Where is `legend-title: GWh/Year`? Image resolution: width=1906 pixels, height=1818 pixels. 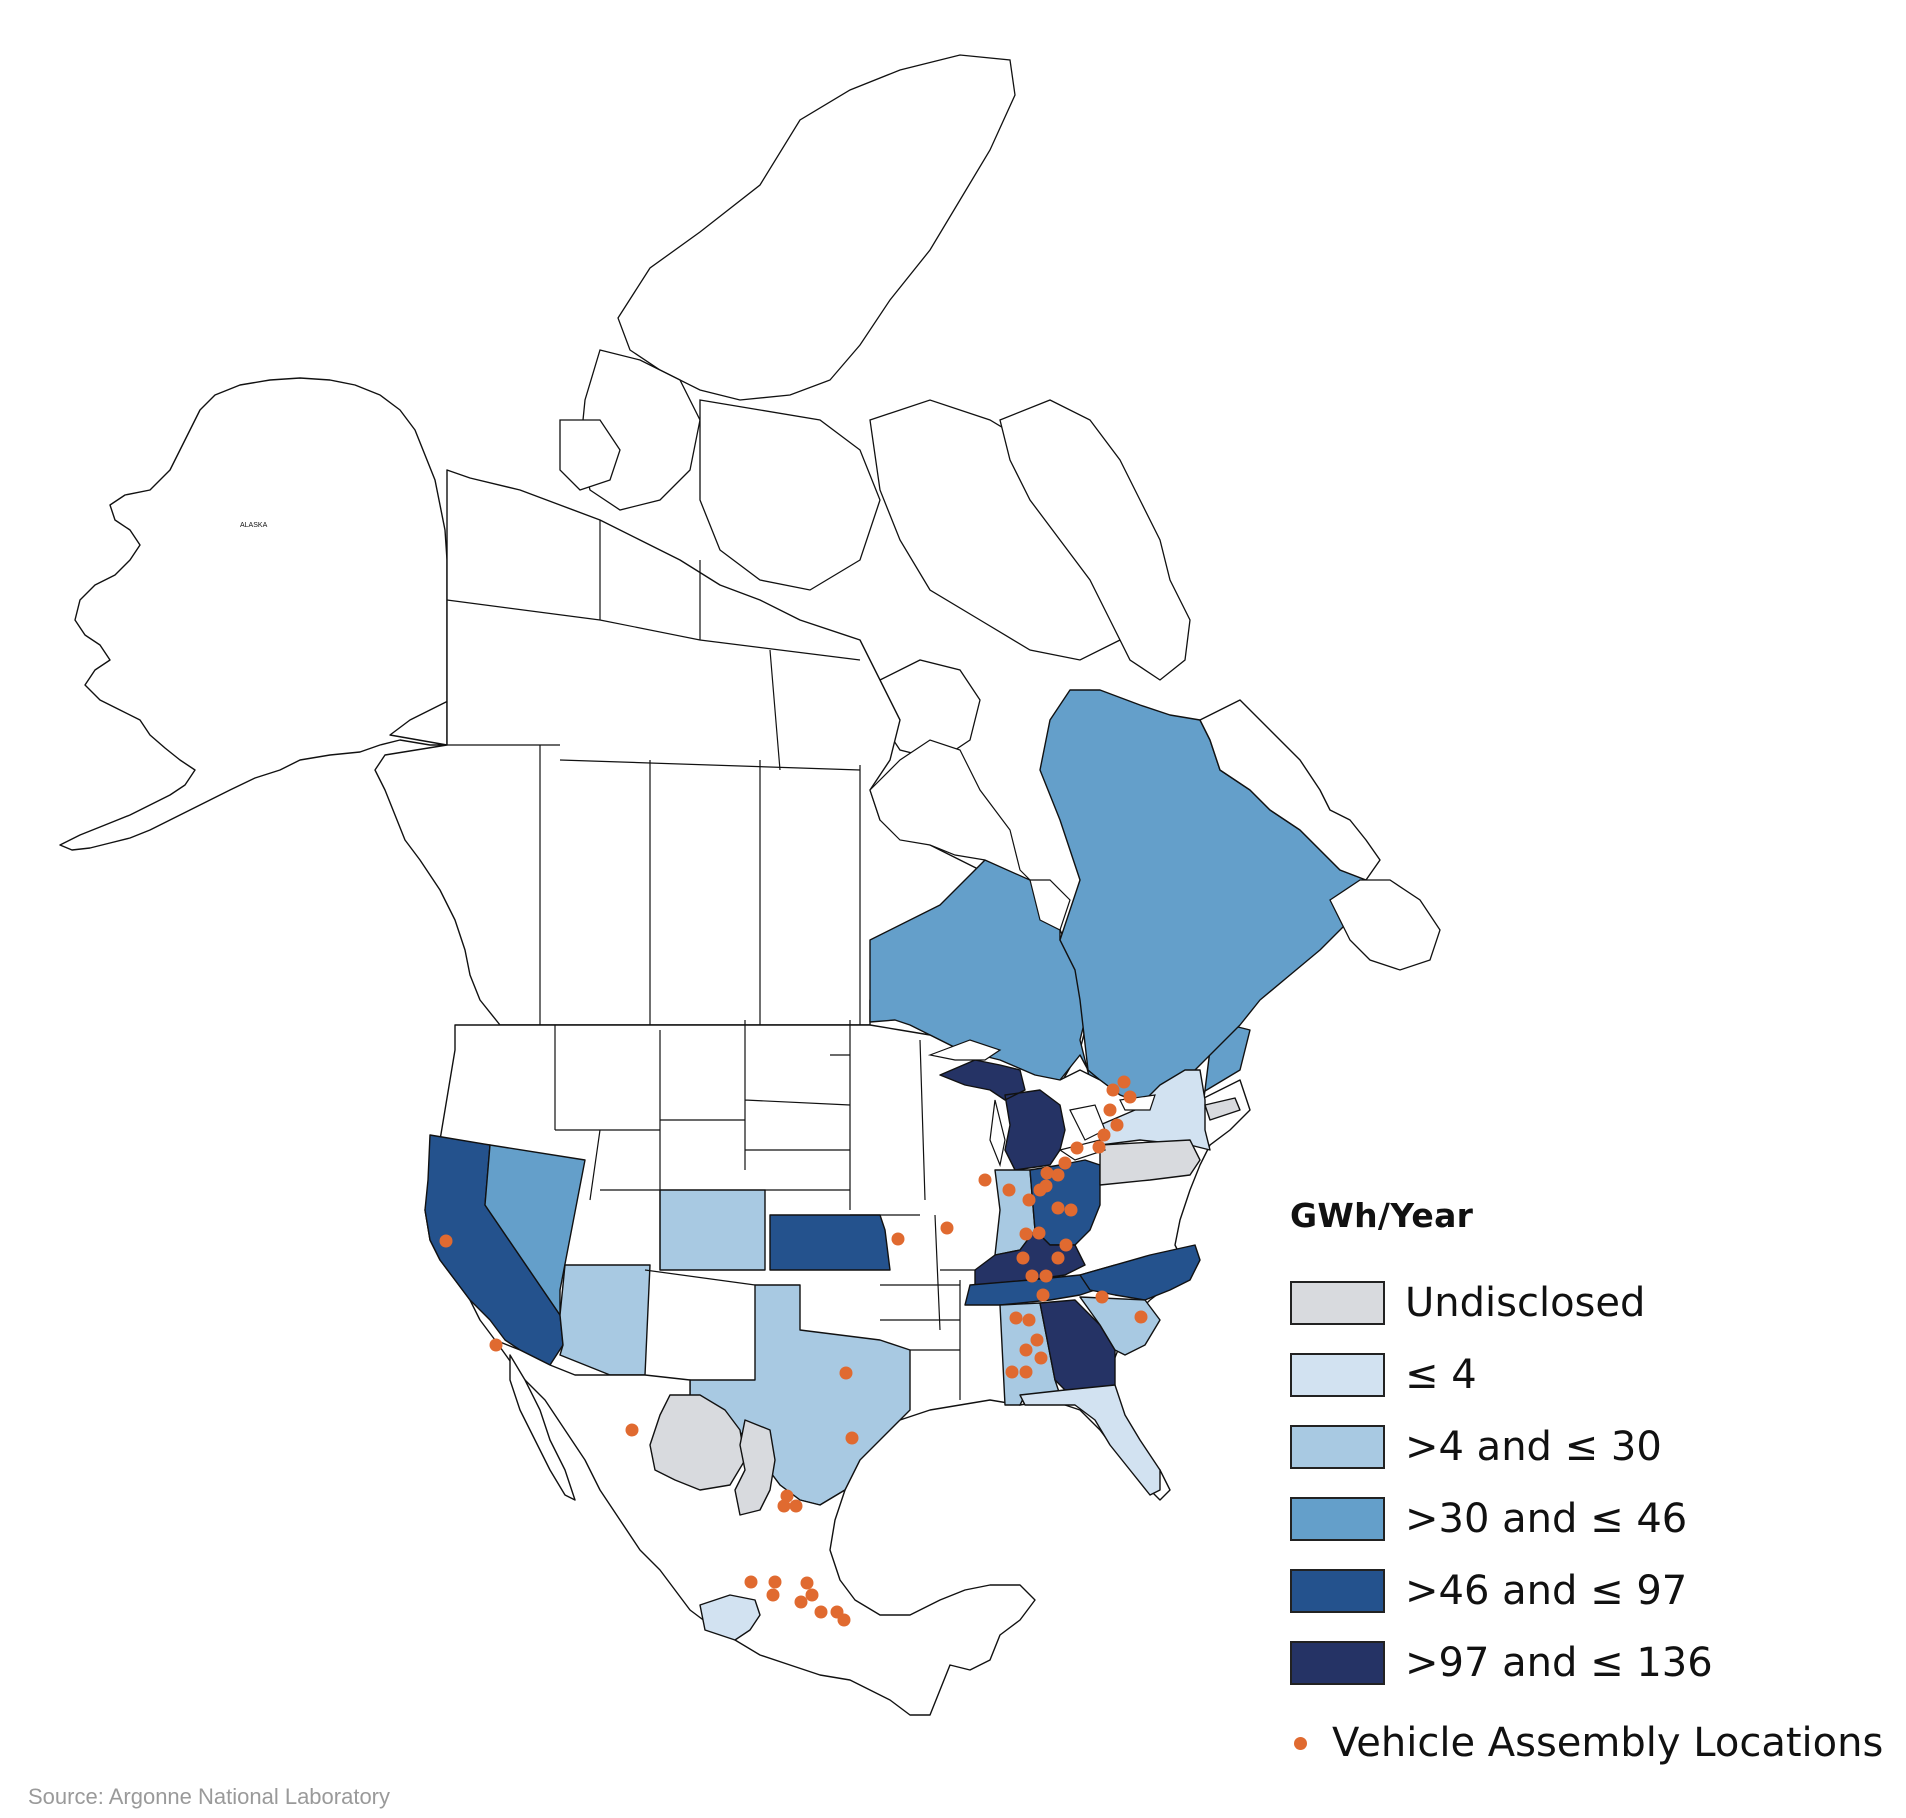 legend-title: GWh/Year is located at coordinates (1382, 1215).